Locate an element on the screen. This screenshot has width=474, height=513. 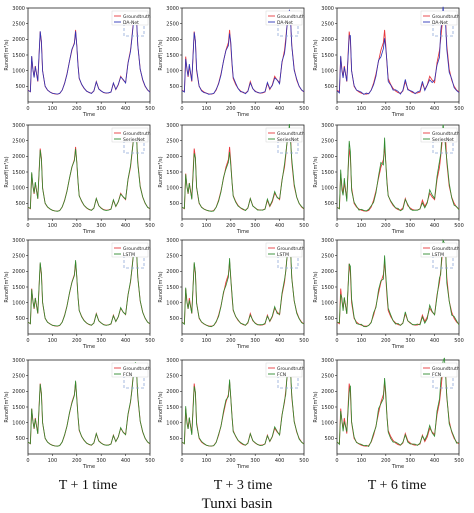
column-label-t6: T + 6 time is located at coordinates (397, 485).